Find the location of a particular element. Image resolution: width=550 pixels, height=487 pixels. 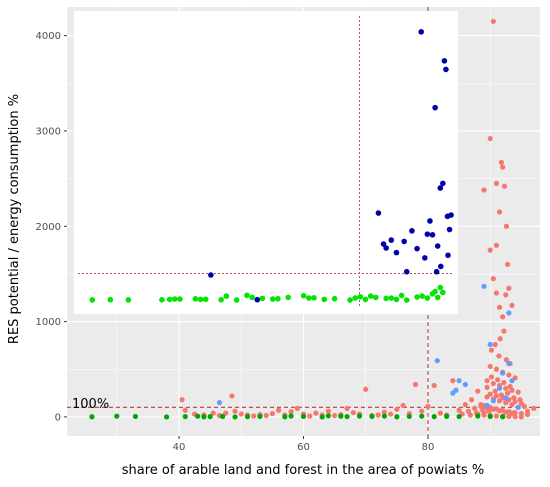

y-tick-label: 3000 is located at coordinates (48, 131).